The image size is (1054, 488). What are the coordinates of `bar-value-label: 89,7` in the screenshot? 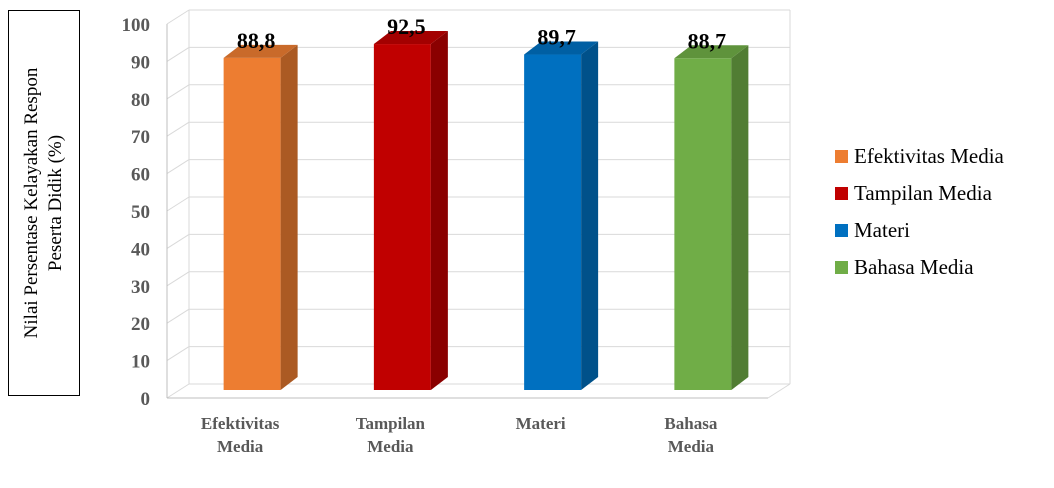 It's located at (556, 37).